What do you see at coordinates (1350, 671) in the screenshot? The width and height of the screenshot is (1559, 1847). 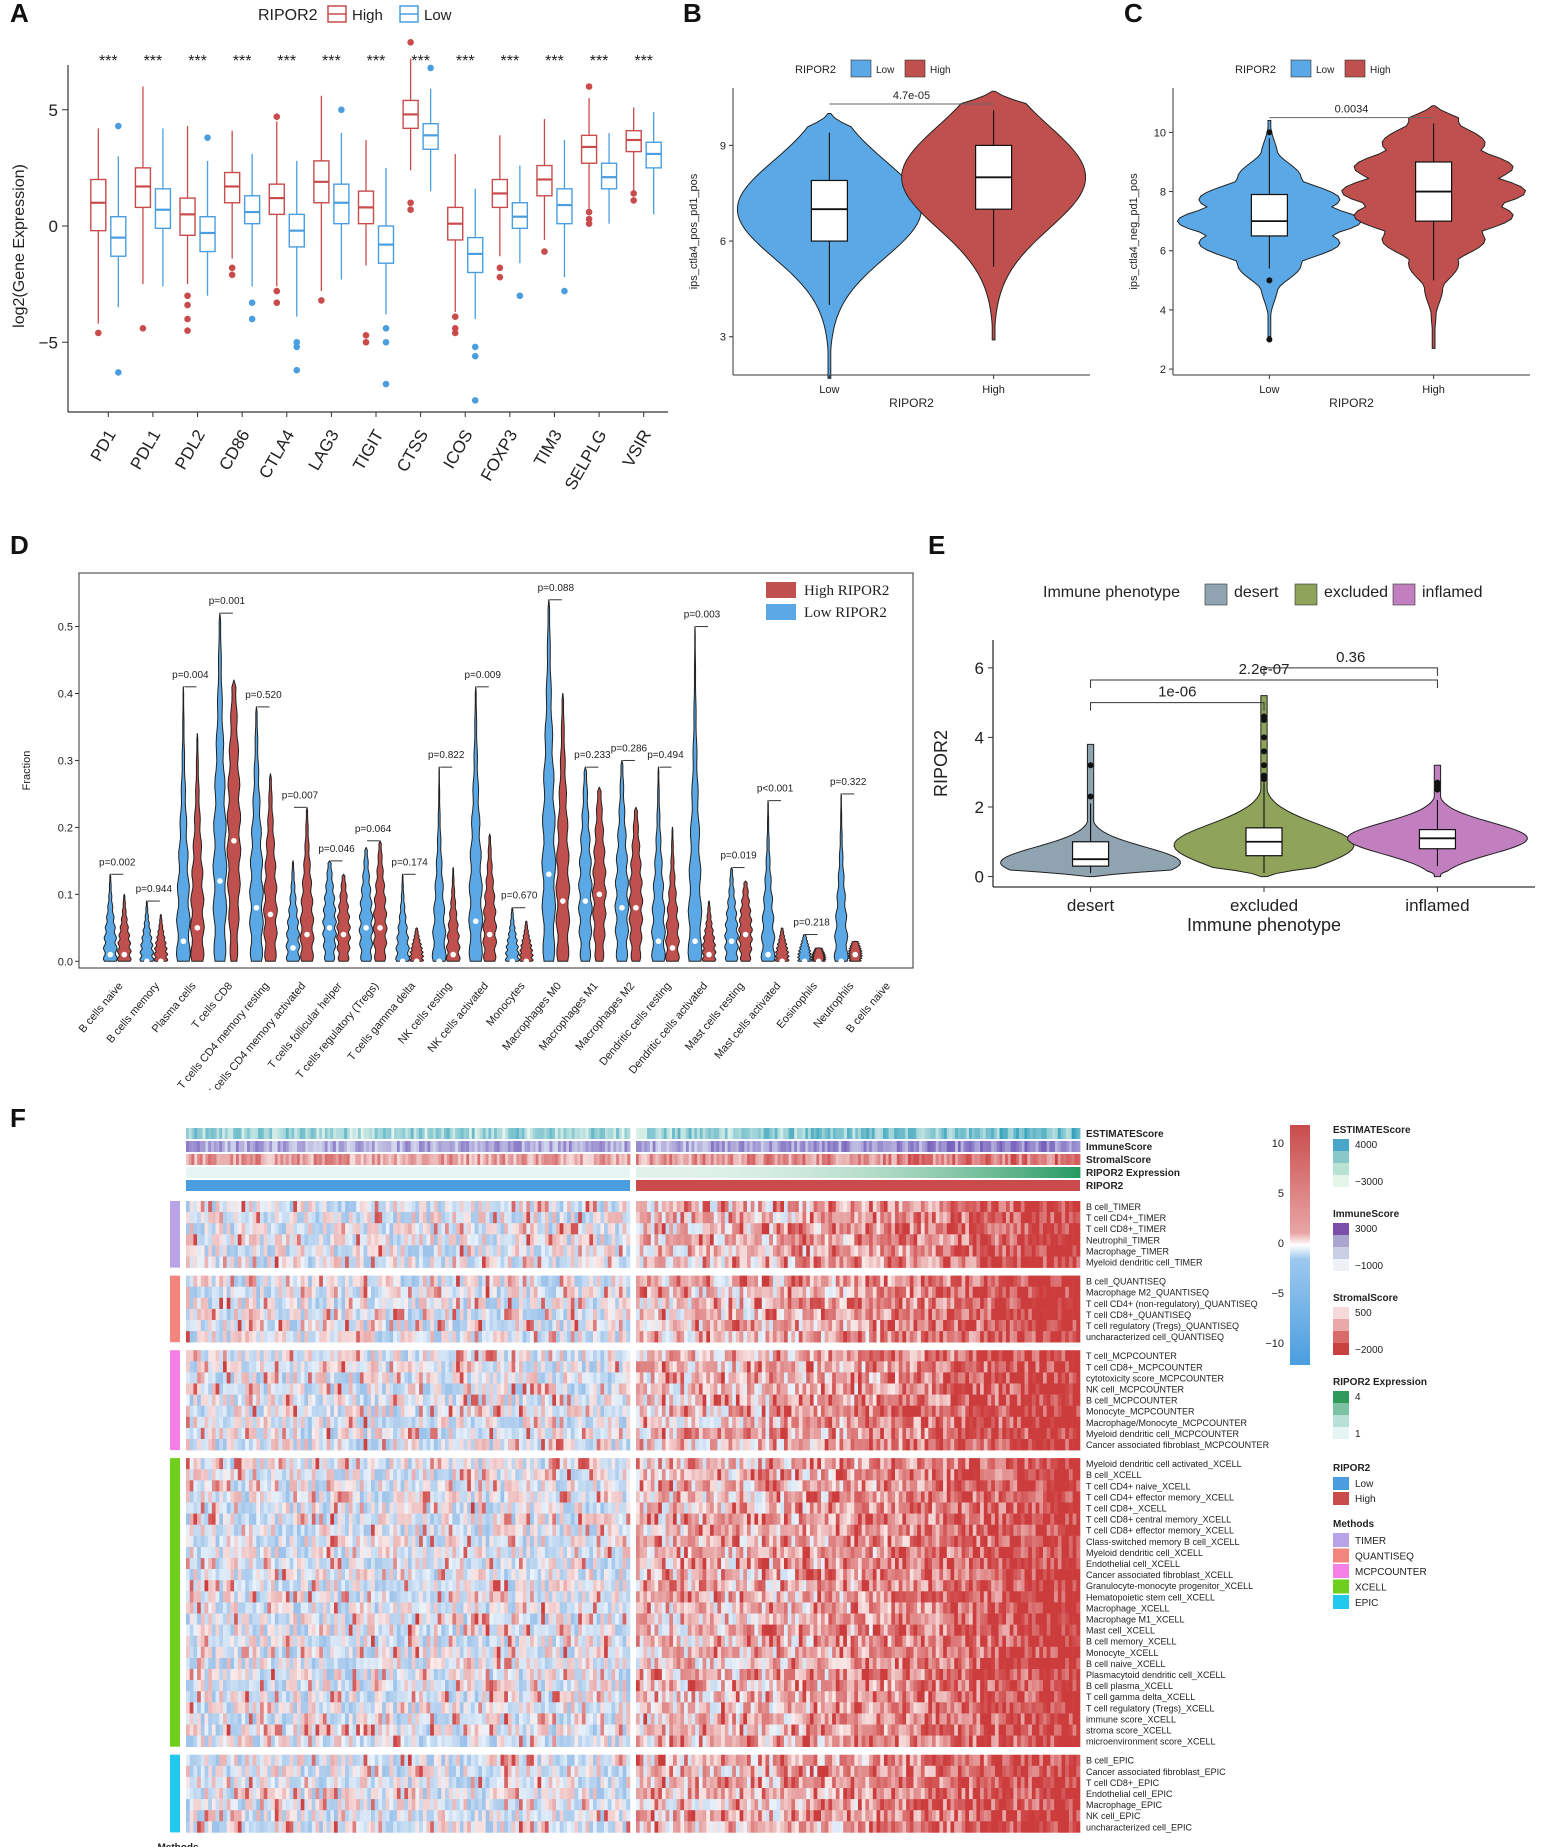 I see `comparison-bracket` at bounding box center [1350, 671].